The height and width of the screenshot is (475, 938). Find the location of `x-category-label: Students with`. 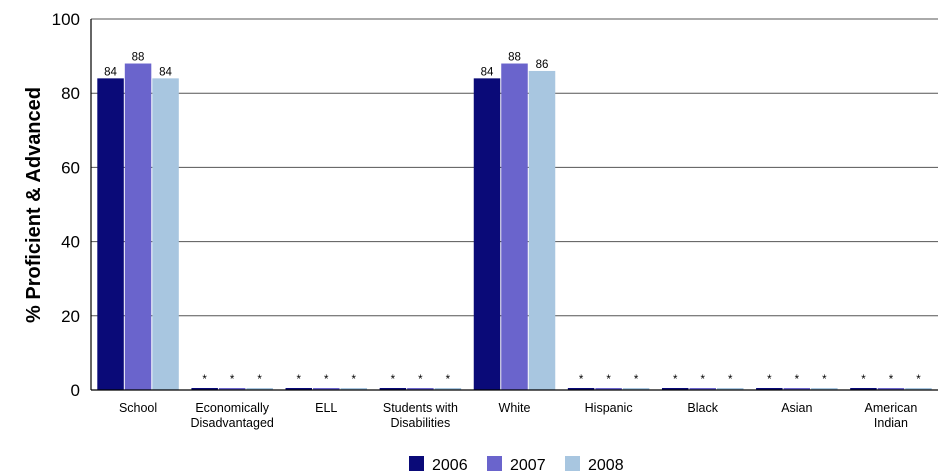

x-category-label: Students with is located at coordinates (420, 408).